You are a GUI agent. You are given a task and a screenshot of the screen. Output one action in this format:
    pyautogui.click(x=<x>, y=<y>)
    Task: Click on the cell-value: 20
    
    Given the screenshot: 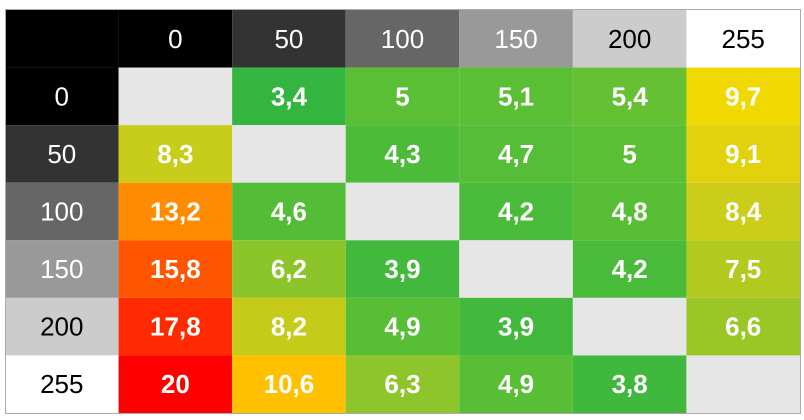 What is the action you would take?
    pyautogui.click(x=175, y=384)
    